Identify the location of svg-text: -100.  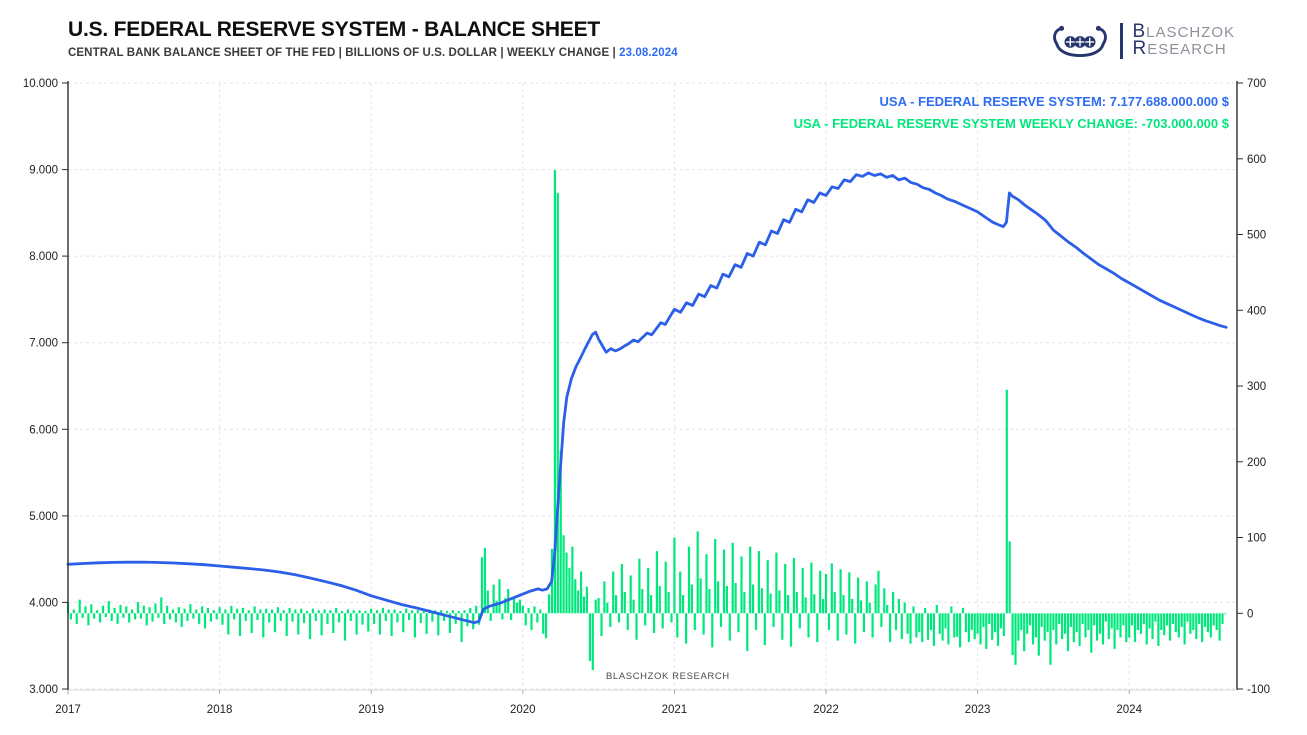
(1258, 690).